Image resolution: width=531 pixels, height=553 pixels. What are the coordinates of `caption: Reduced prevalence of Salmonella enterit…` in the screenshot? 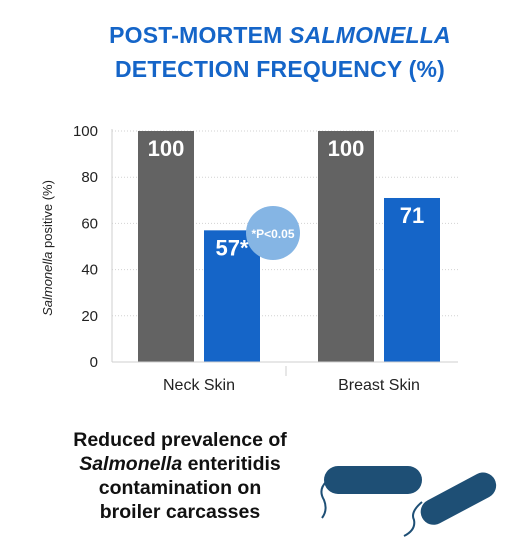 It's located at (180, 476).